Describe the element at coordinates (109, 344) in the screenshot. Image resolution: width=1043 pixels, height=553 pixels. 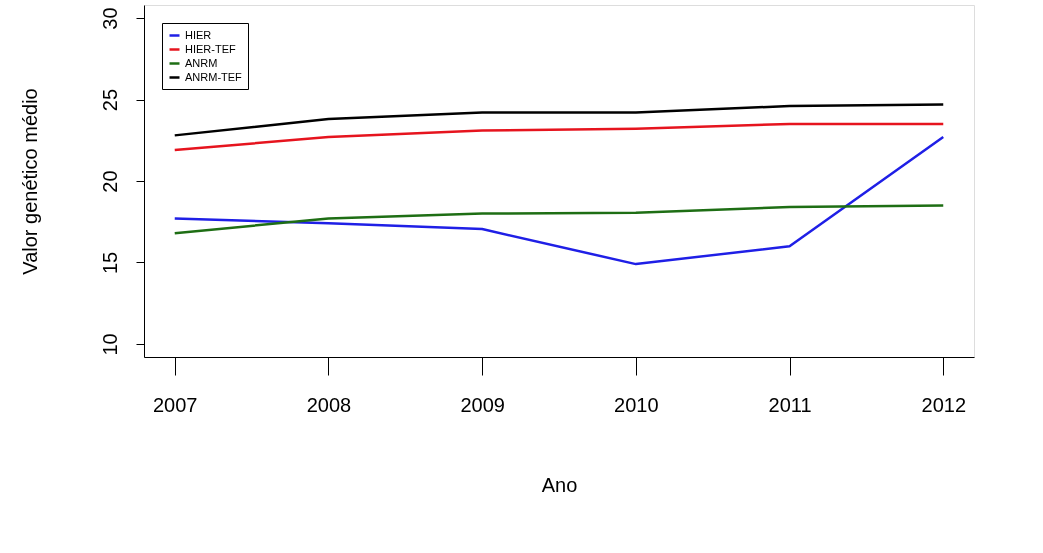
I see `y-tick-label: 10` at that location.